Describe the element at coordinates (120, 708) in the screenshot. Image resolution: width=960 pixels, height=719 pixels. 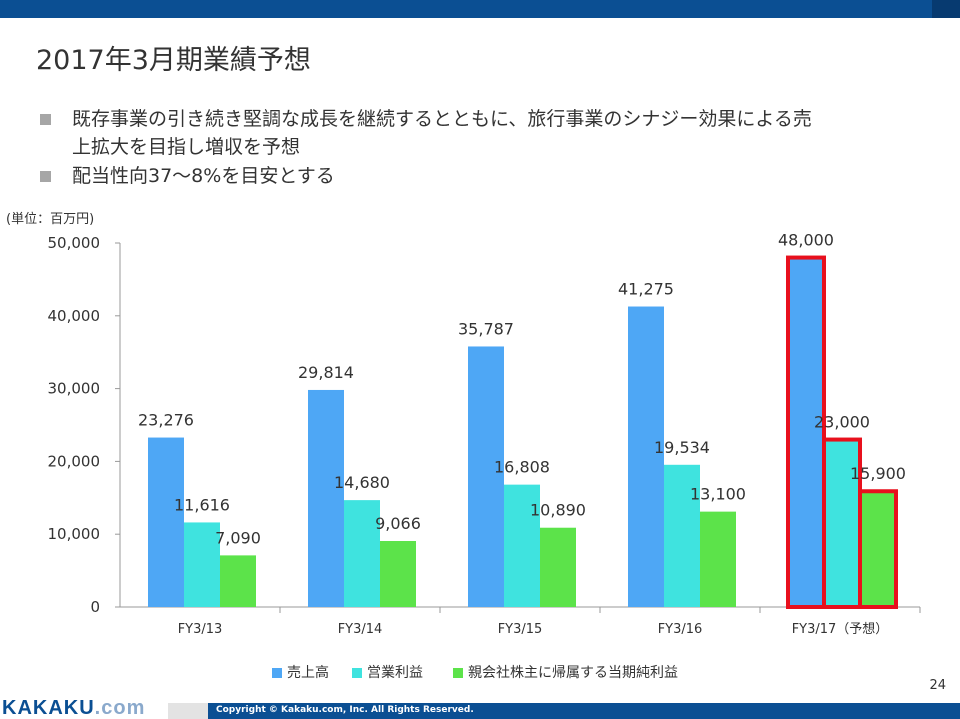
I see `logo-suffix-text: .com` at that location.